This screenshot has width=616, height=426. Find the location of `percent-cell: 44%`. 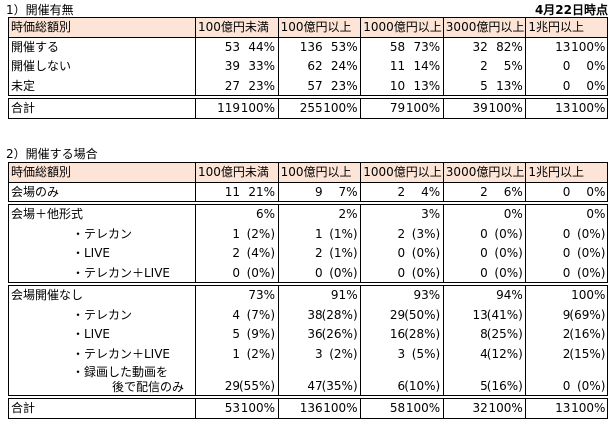

percent-cell: 44% is located at coordinates (261, 46).